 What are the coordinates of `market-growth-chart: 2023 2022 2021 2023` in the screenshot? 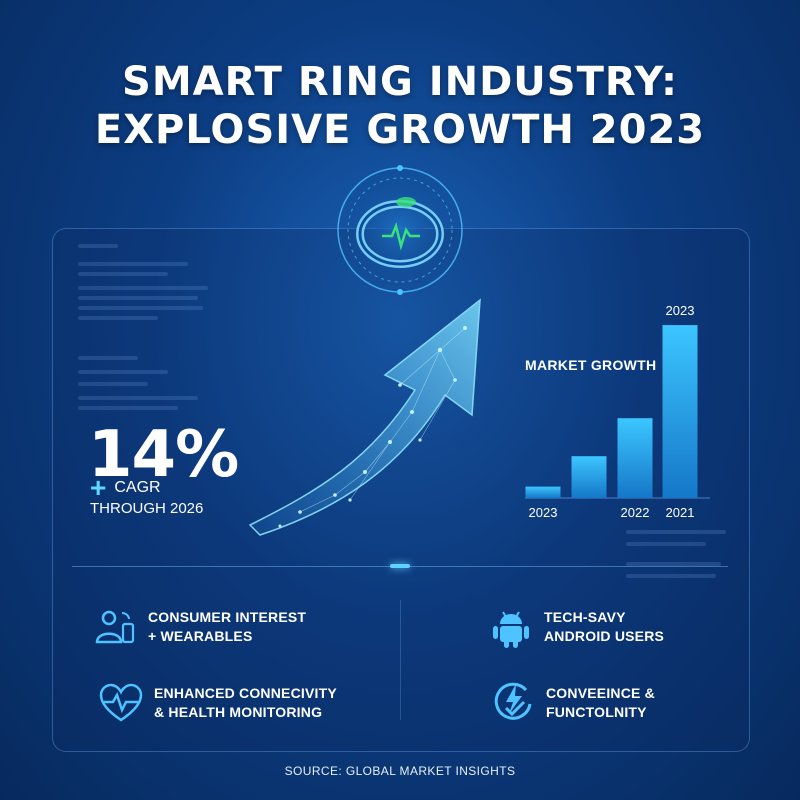 It's located at (617, 411).